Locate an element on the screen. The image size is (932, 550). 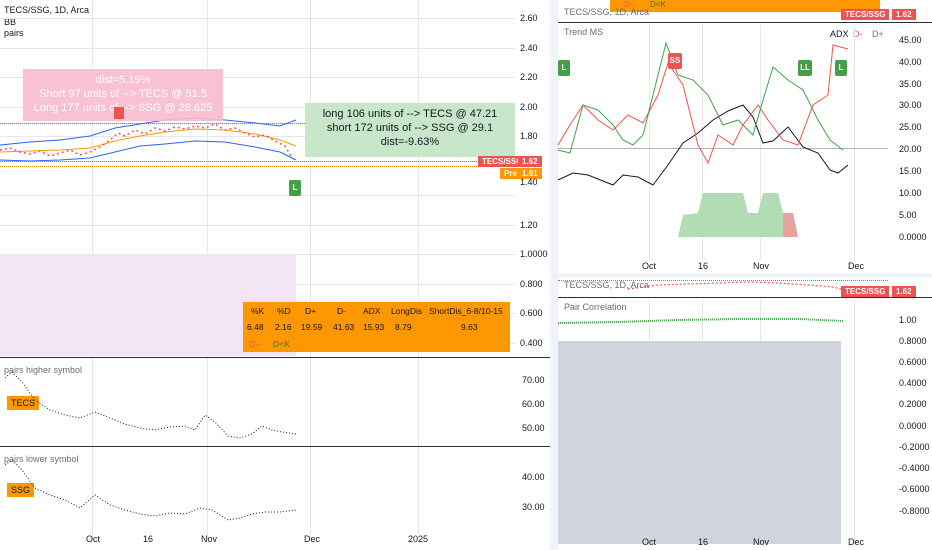
long-note-dist: dist=-9.63% is located at coordinates (410, 142).